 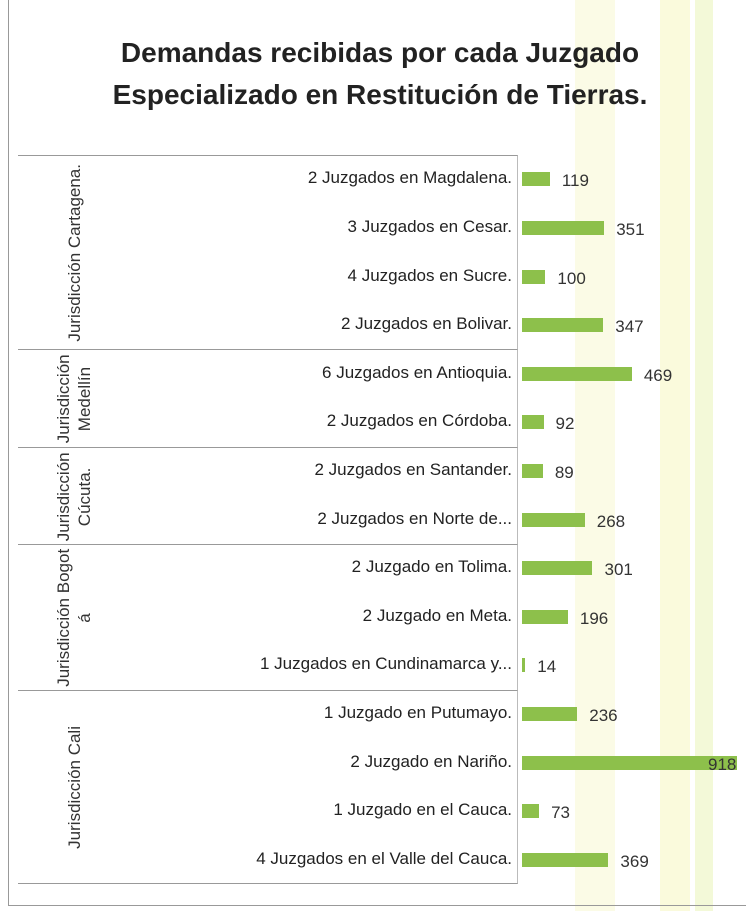 I want to click on value-label: 73, so click(x=561, y=813).